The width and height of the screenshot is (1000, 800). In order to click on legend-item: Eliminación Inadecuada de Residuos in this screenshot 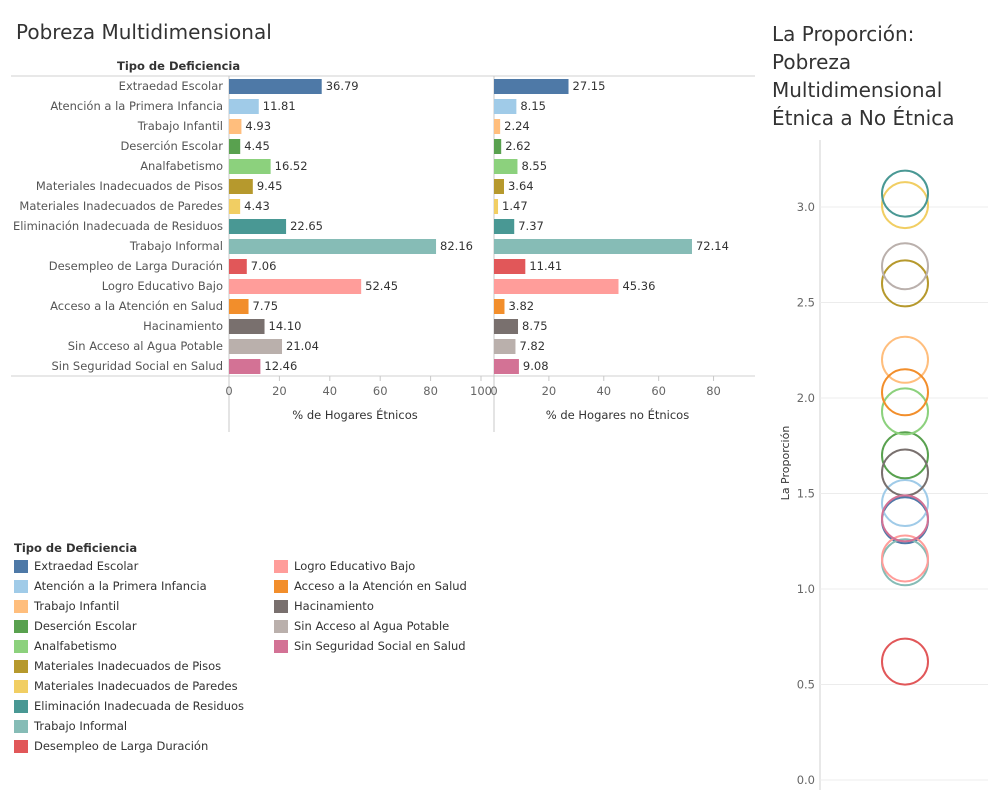, I will do `click(129, 706)`.